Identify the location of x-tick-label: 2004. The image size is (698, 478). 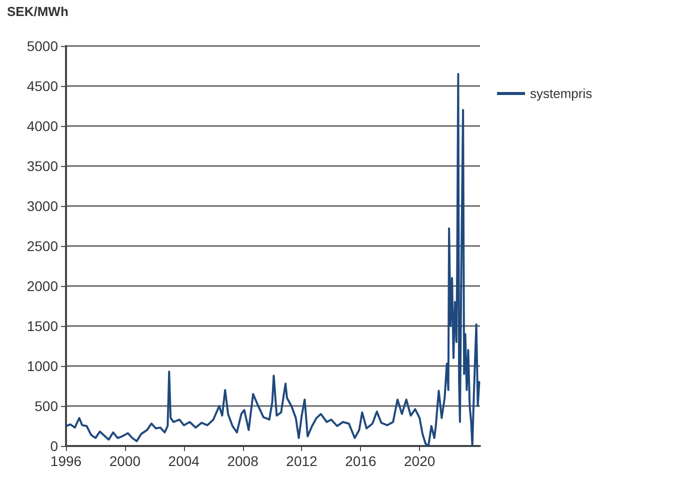
(184, 461).